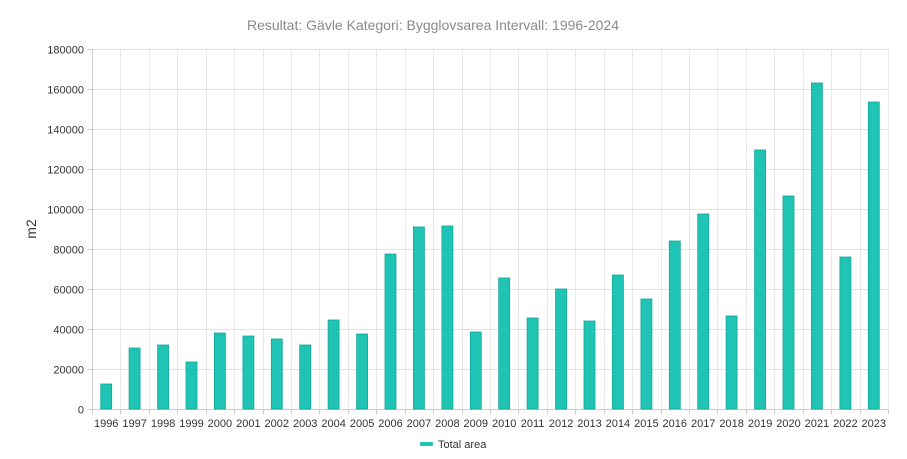 This screenshot has height=459, width=907. Describe the element at coordinates (760, 279) in the screenshot. I see `bar-2019` at that location.